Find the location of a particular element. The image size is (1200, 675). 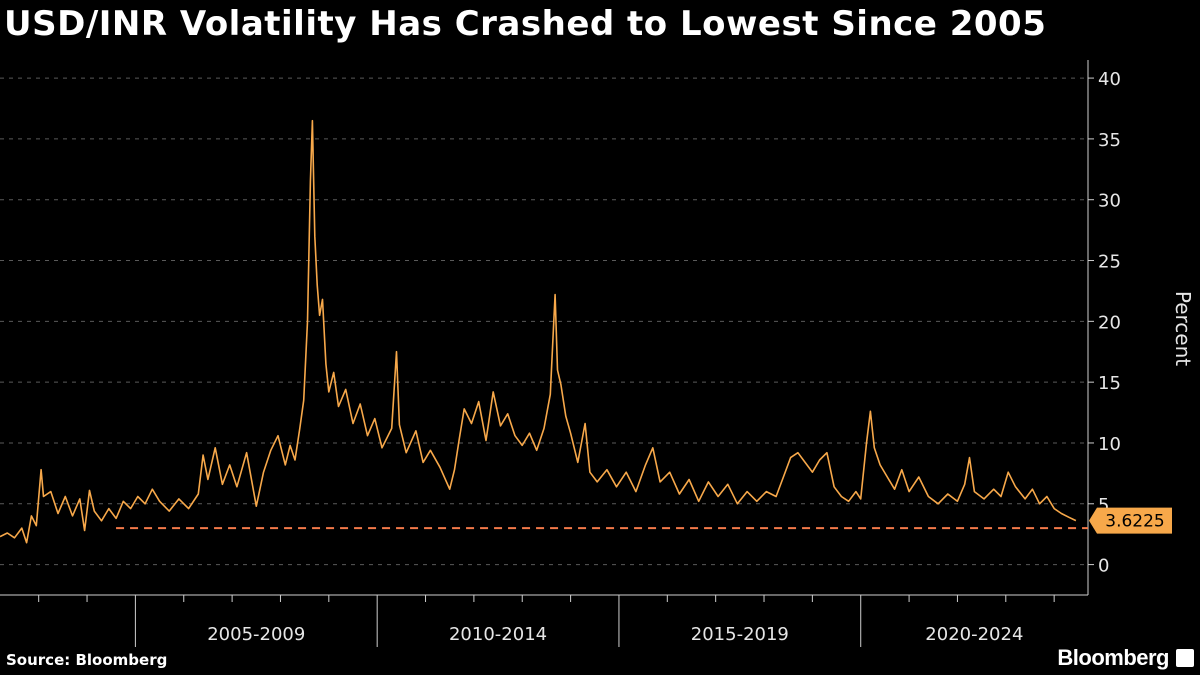

x-period-label-3: 2020-2024 is located at coordinates (974, 634).